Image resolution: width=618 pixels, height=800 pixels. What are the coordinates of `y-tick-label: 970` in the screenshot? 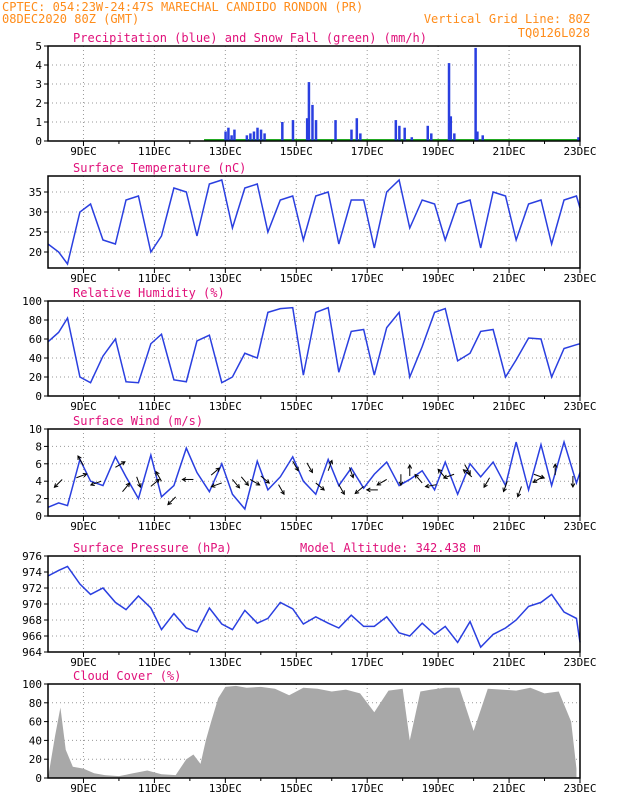 It's located at (32, 604).